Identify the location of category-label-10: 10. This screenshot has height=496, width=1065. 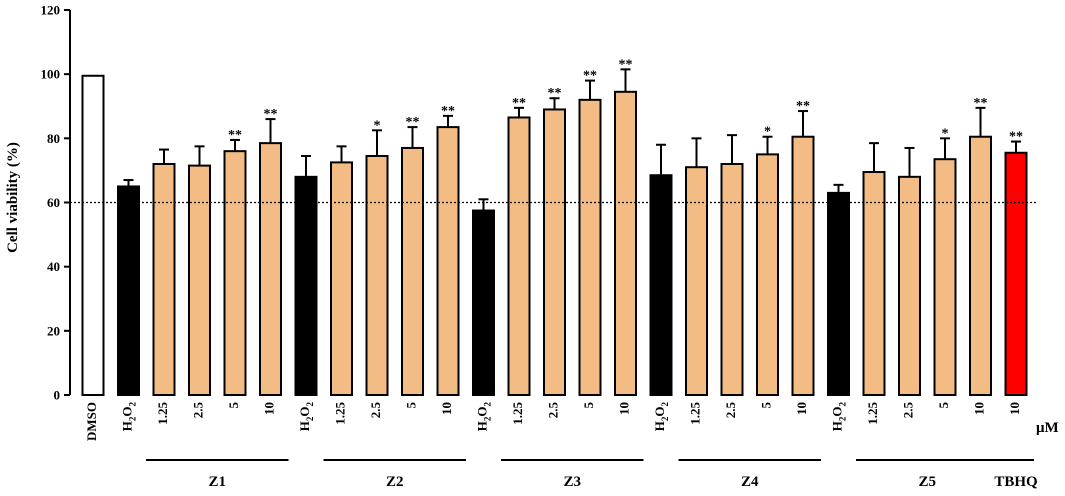
(446, 408).